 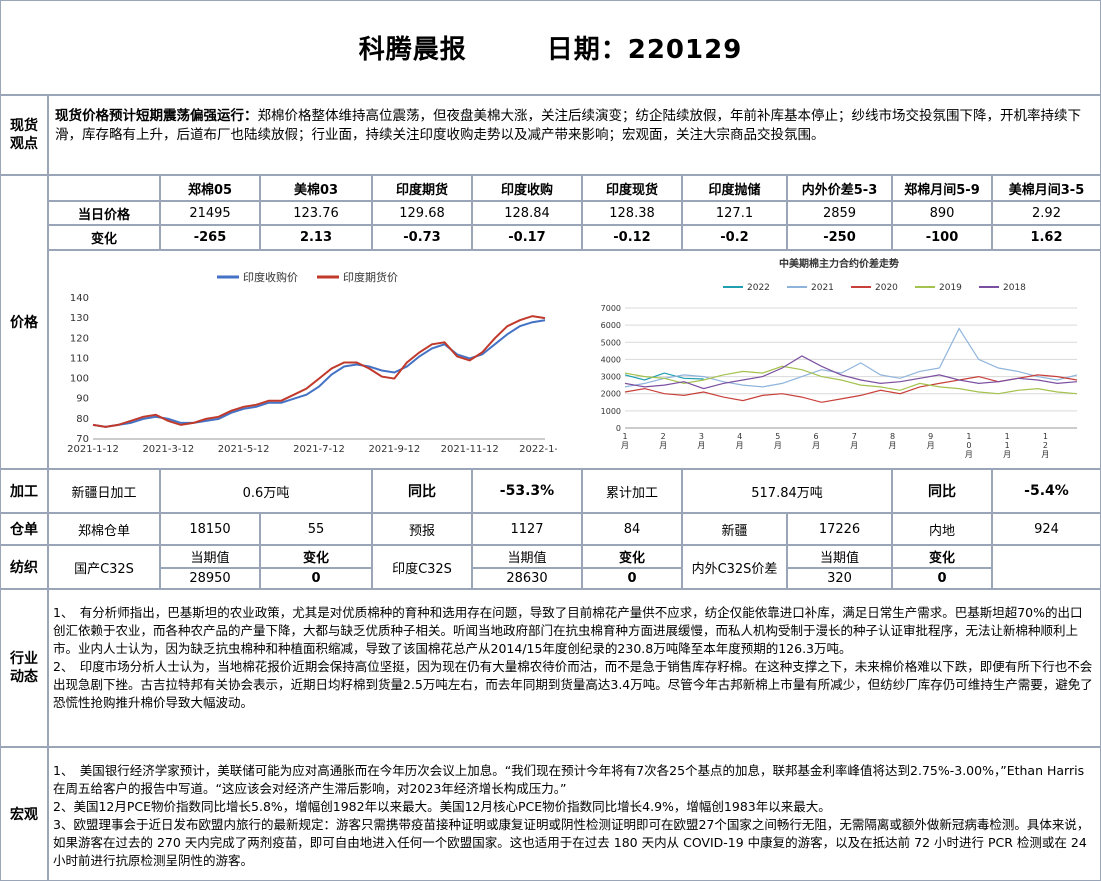 I want to click on y-tick-label: 130, so click(x=79, y=318).